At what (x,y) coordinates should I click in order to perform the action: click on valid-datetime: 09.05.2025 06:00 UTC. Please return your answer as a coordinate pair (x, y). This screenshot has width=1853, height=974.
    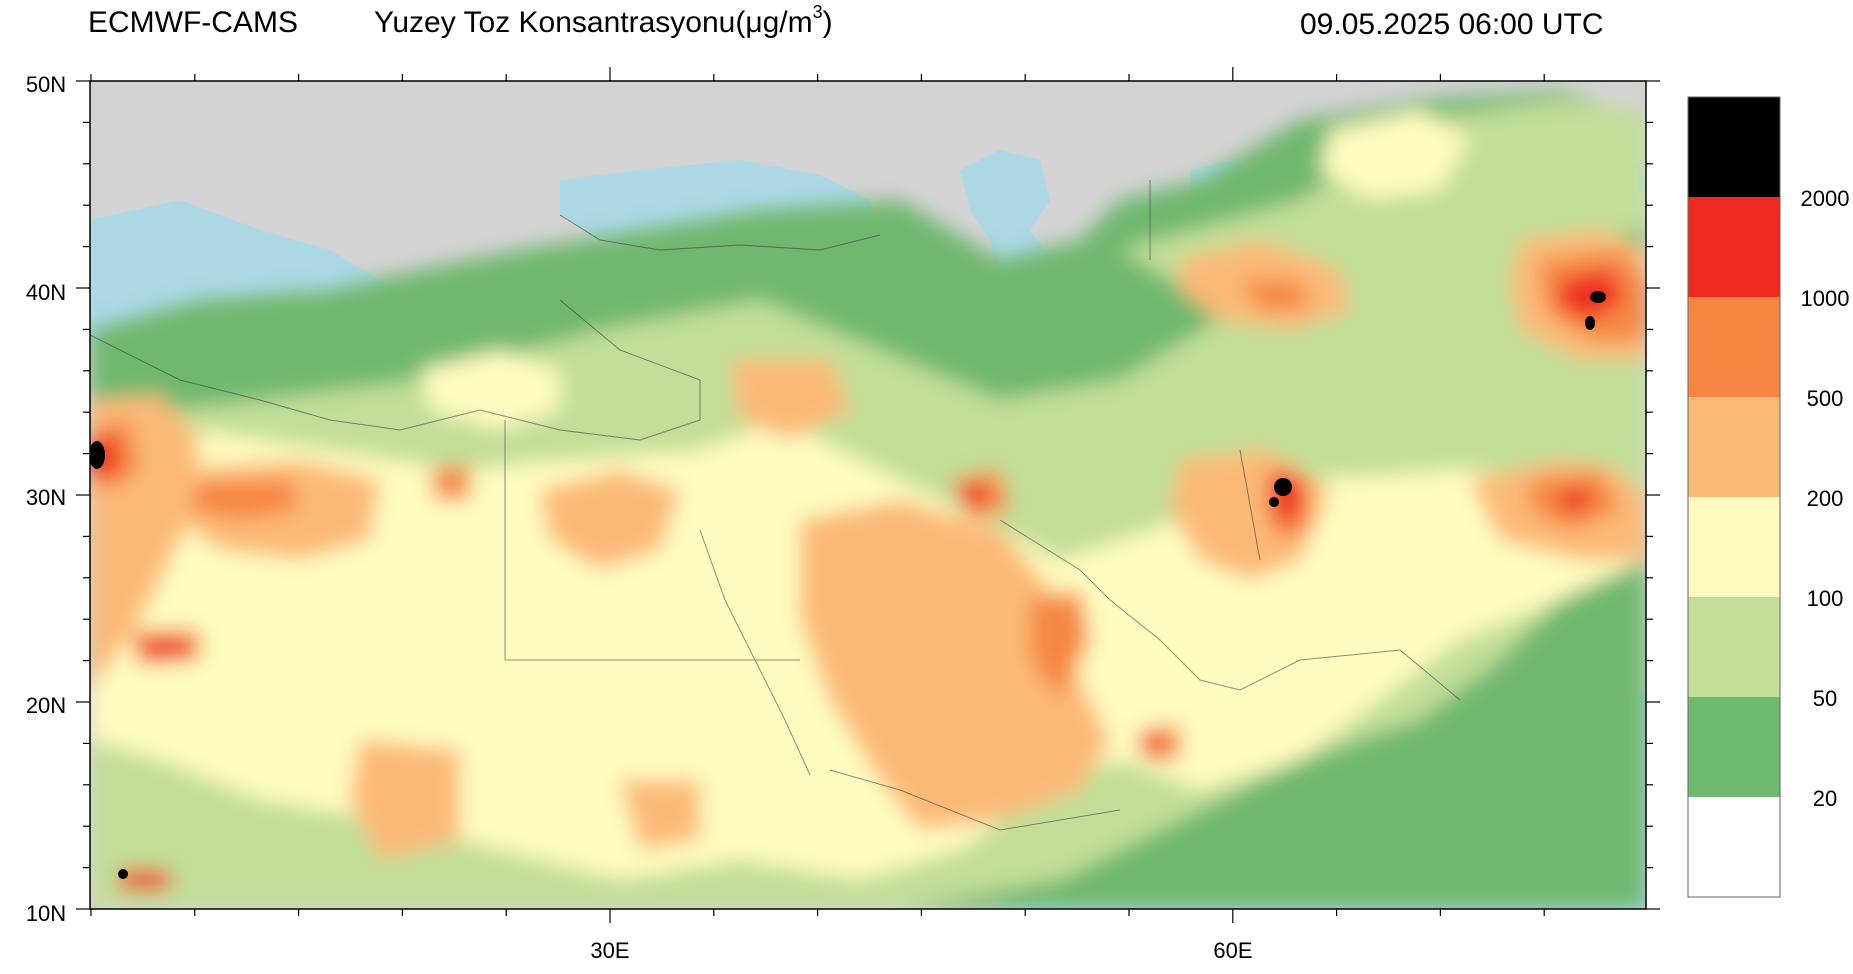
    Looking at the image, I should click on (1452, 24).